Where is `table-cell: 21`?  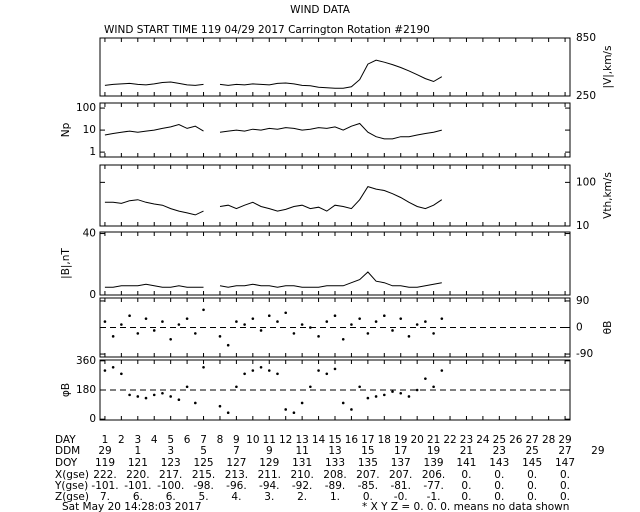 table-cell: 21 is located at coordinates (466, 451).